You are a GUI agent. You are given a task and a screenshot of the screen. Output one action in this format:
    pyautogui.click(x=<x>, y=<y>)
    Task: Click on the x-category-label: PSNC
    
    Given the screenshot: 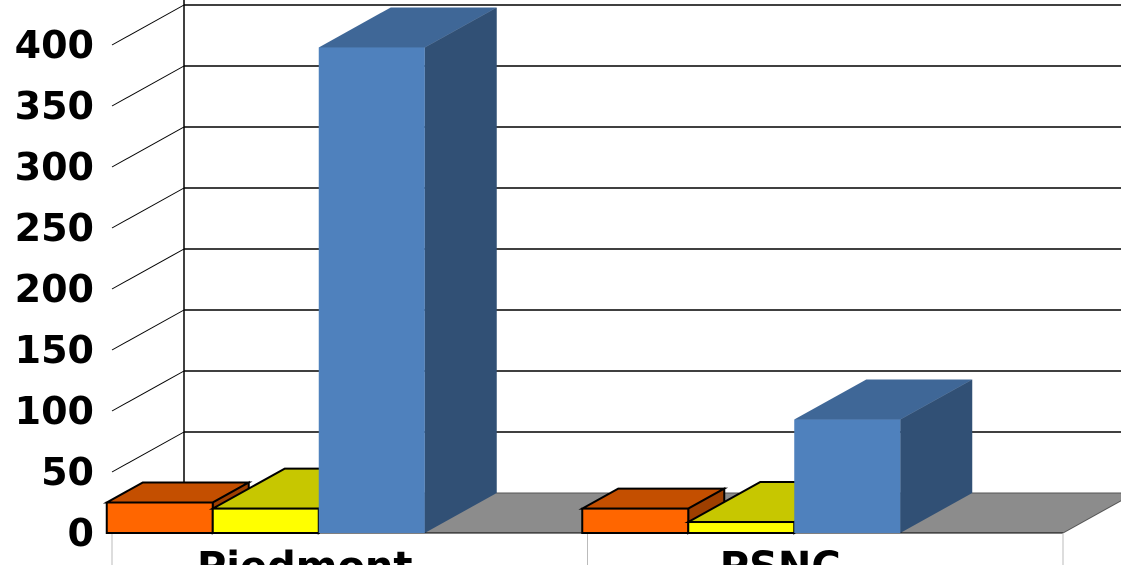 What is the action you would take?
    pyautogui.click(x=780, y=554)
    